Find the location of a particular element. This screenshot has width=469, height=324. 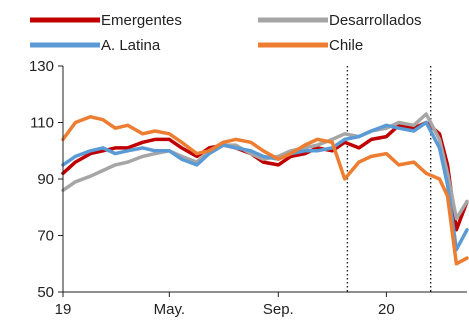

x-tick-label: May. is located at coordinates (169, 309).